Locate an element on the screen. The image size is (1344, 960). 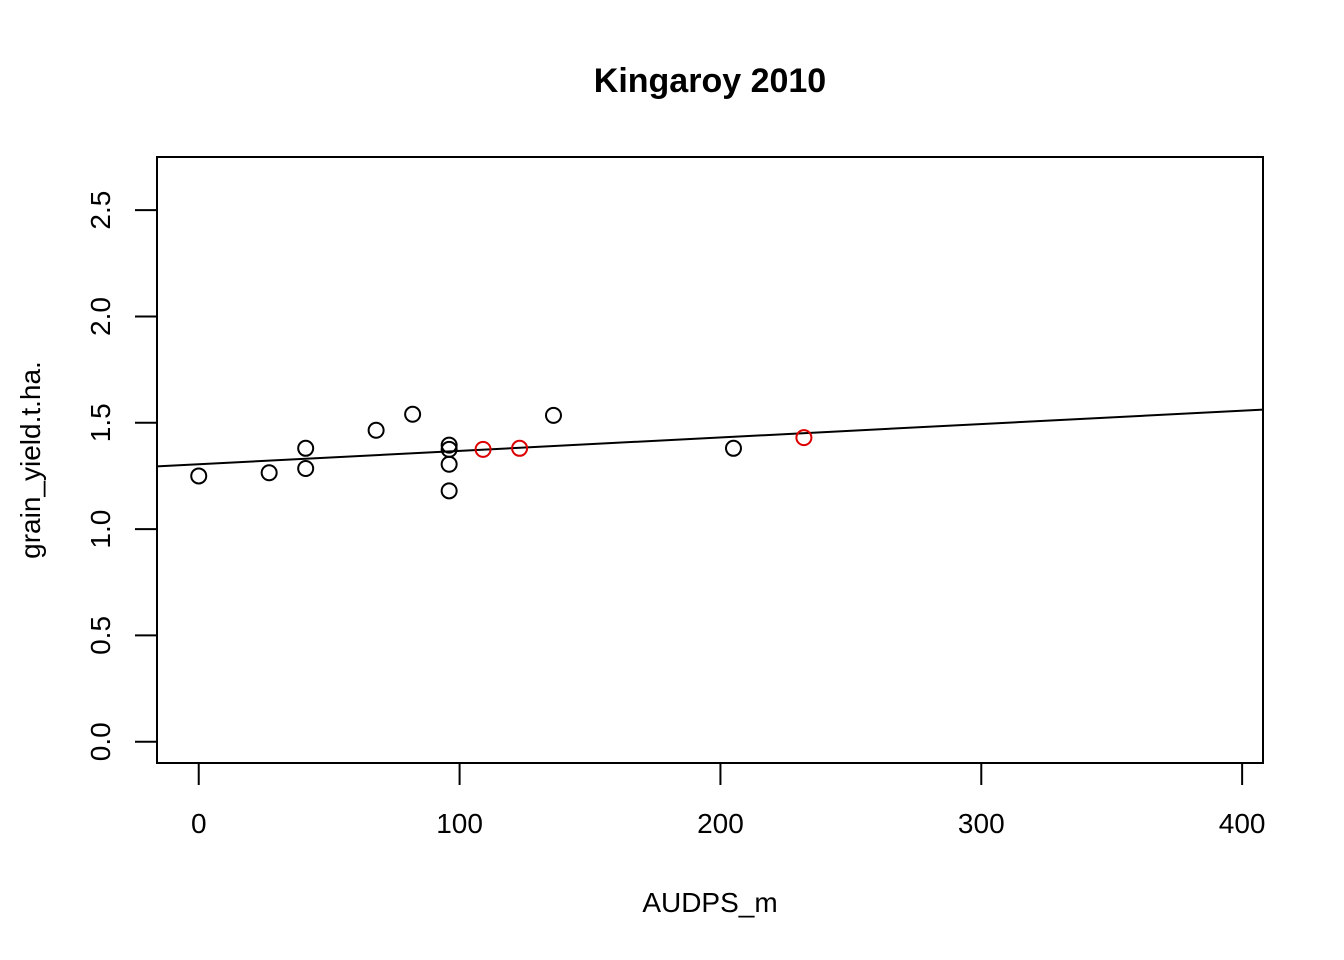
y-tick-label: 2.0 is located at coordinates (100, 316).